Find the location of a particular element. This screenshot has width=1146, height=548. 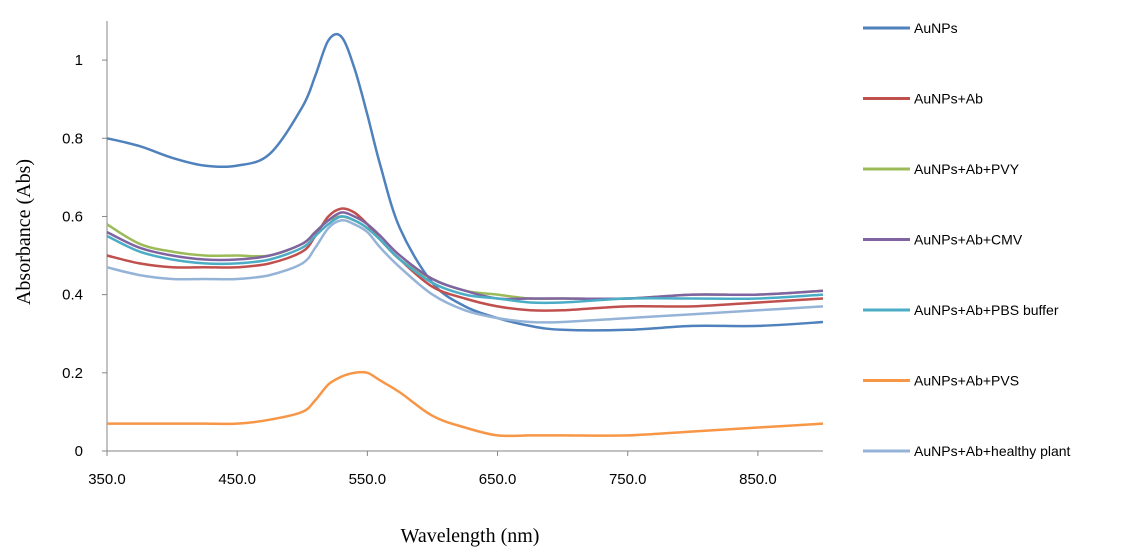

y-tick-label: 0.6 is located at coordinates (72, 216).